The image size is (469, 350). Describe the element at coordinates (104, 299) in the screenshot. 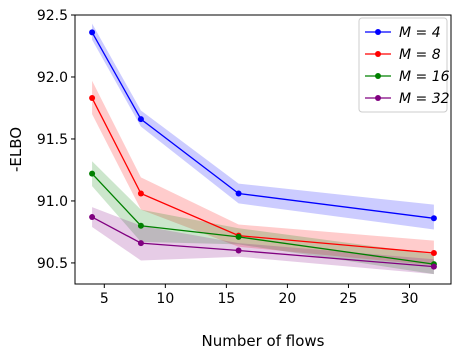

I see `x-tick-label: 5` at that location.